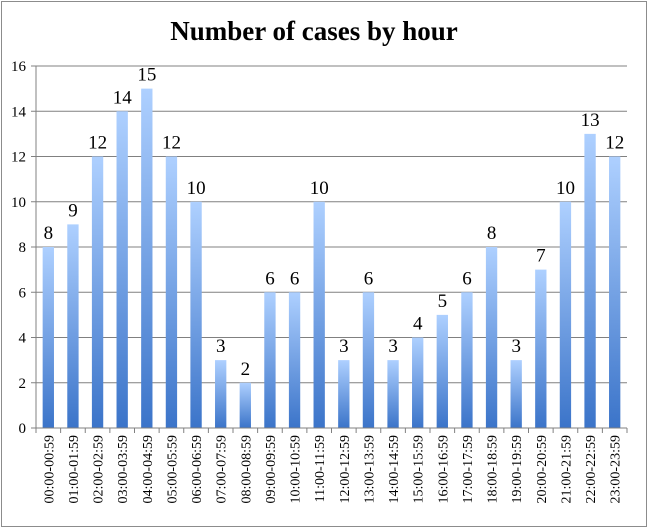 This screenshot has height=530, width=650. What do you see at coordinates (123, 469) in the screenshot?
I see `x-tick-label: 03:00-03:59` at bounding box center [123, 469].